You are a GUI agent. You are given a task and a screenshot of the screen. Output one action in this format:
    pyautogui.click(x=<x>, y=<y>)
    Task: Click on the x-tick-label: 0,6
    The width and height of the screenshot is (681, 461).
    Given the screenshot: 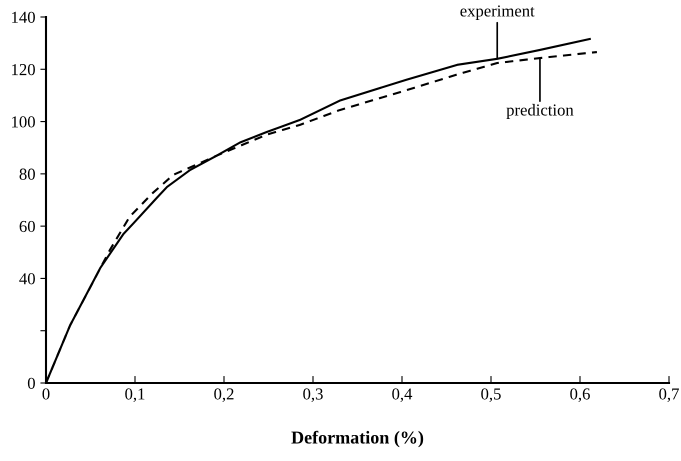 What is the action you would take?
    pyautogui.click(x=580, y=395)
    